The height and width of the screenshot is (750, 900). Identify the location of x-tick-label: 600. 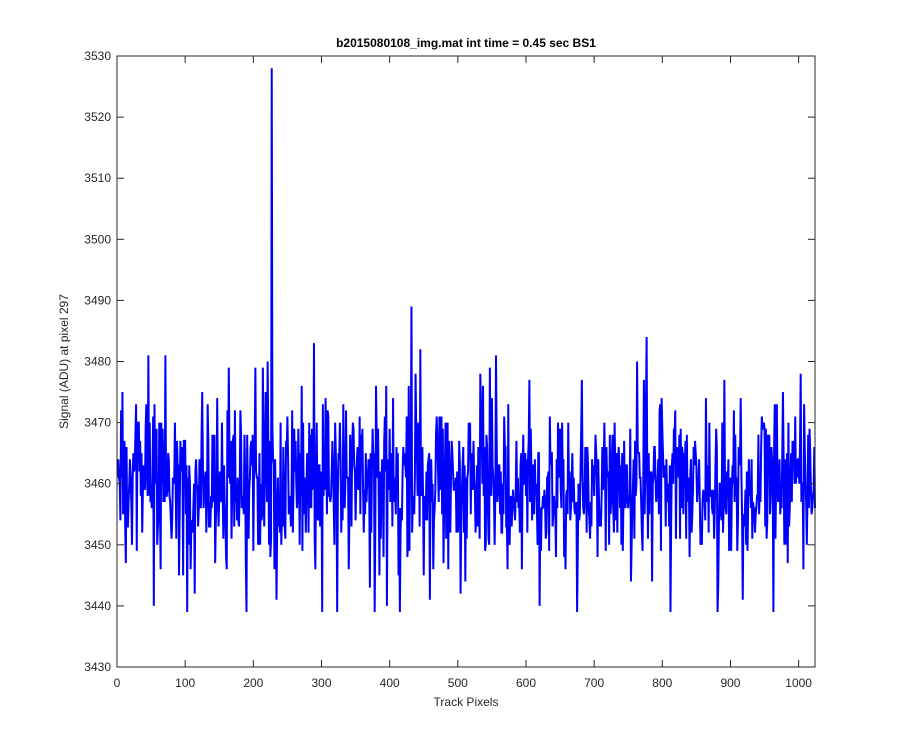
(526, 683).